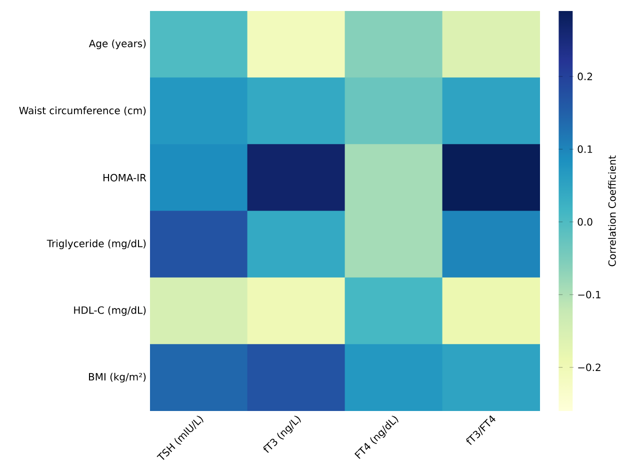 The image size is (641, 471). What do you see at coordinates (117, 45) in the screenshot?
I see `y-tick-label: Age (years)` at bounding box center [117, 45].